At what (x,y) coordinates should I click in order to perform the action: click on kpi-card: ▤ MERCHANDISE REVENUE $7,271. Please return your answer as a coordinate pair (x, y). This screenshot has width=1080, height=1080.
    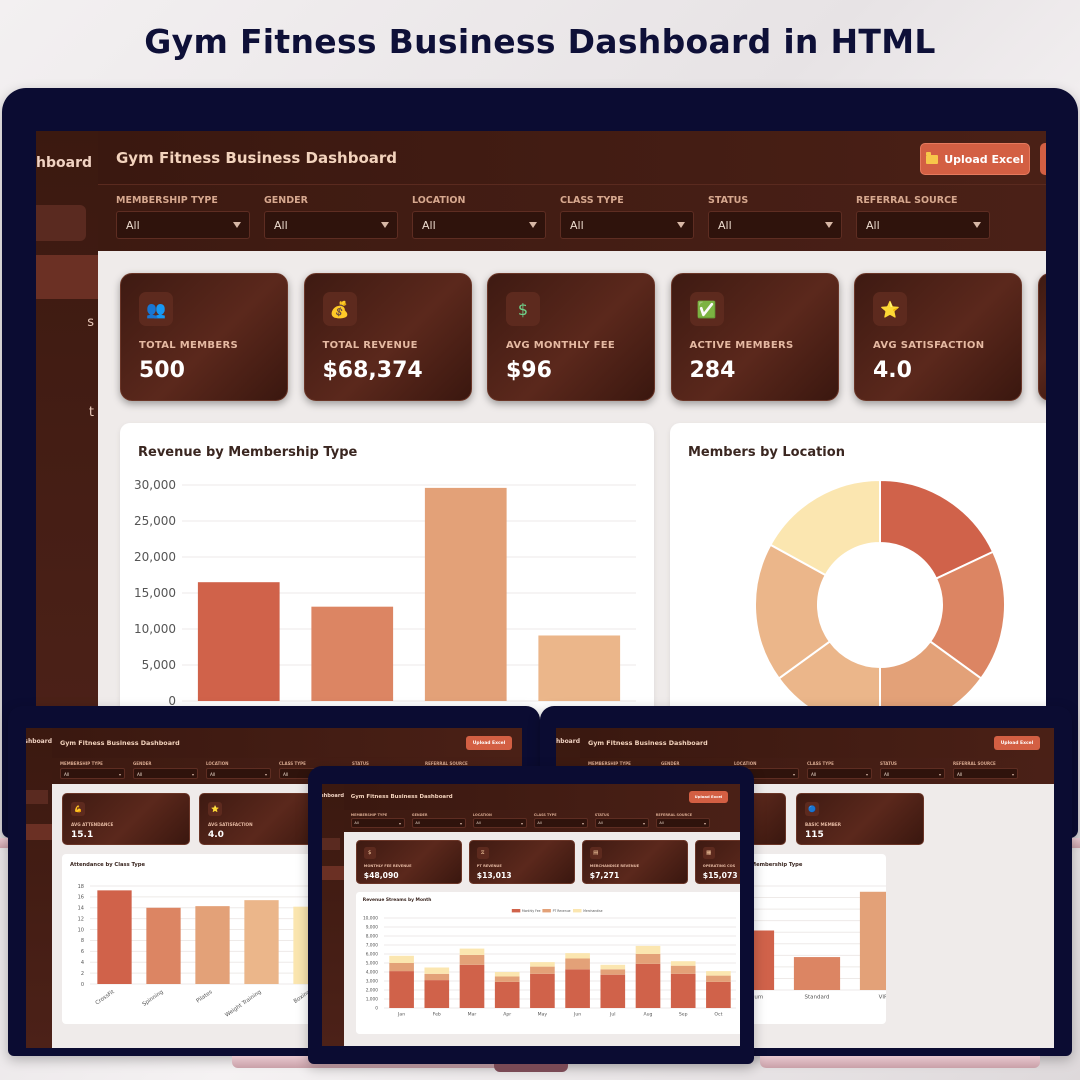
    Looking at the image, I should click on (635, 861).